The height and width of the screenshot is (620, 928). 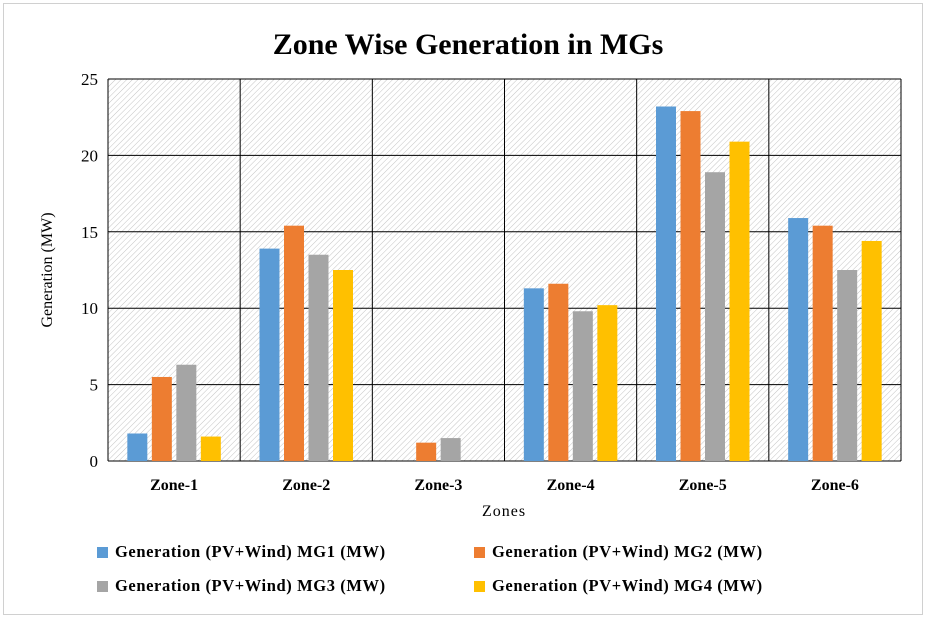 I want to click on legend-item: Generation (PV+Wind) MG3 (MW), so click(x=241, y=585).